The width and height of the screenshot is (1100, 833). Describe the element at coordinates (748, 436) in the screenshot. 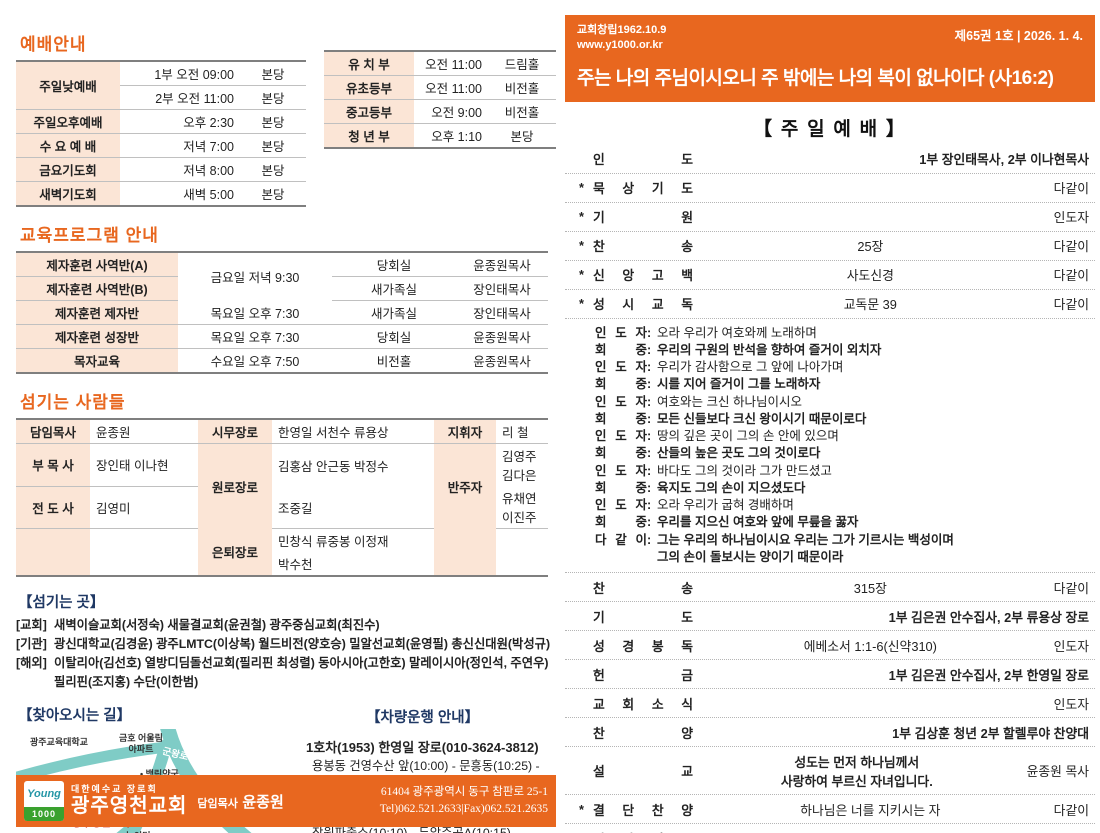

I see `reading-text: 땅의 깊은 곳이 그의 손 안에 있으며` at that location.